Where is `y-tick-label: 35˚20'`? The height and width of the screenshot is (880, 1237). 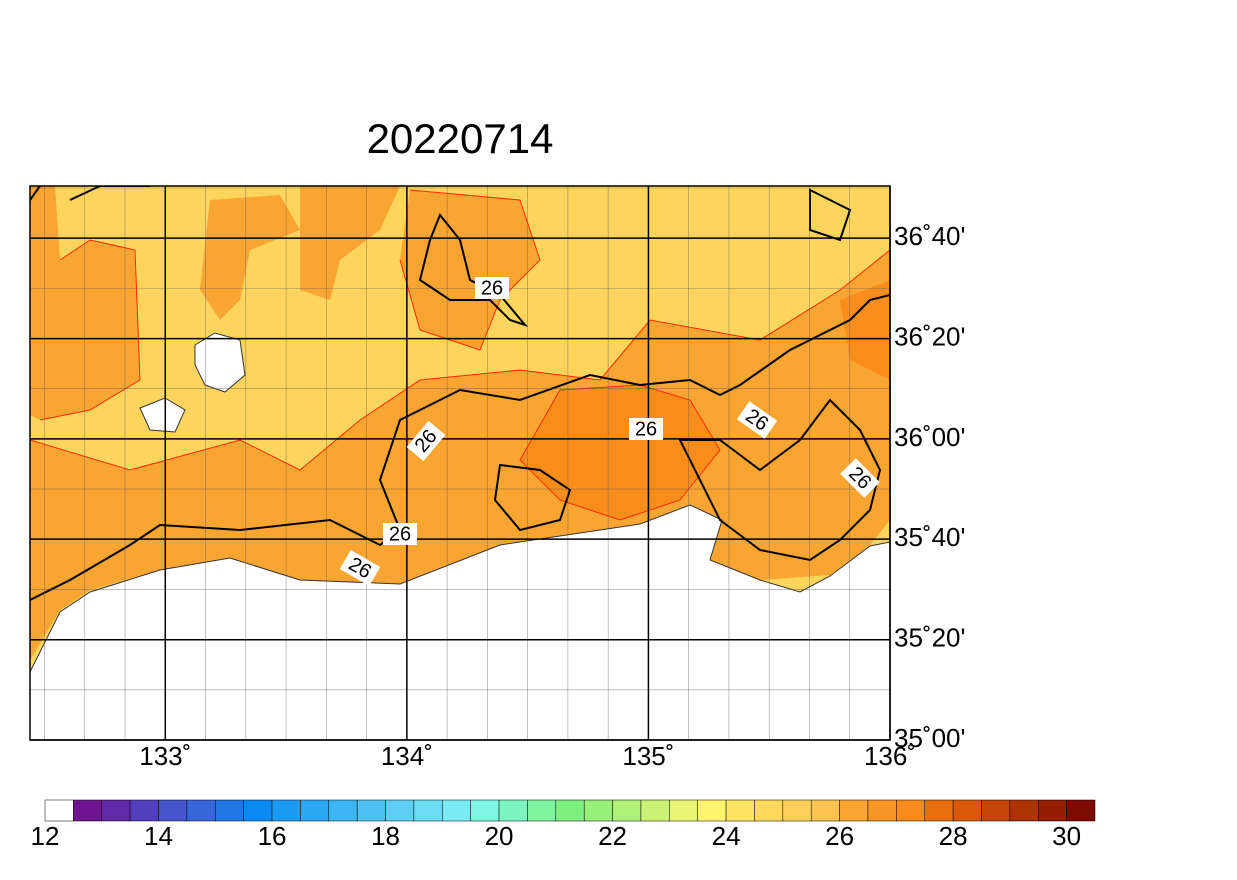
y-tick-label: 35˚20' is located at coordinates (929, 638).